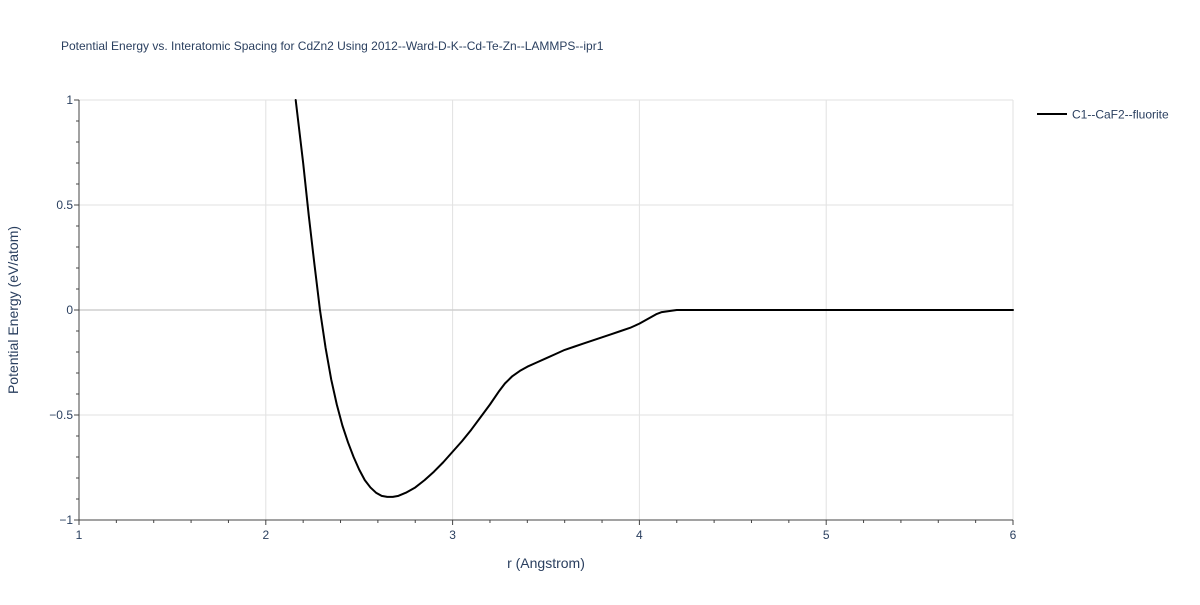 The height and width of the screenshot is (605, 1200). I want to click on y-tick-label: 0, so click(69, 310).